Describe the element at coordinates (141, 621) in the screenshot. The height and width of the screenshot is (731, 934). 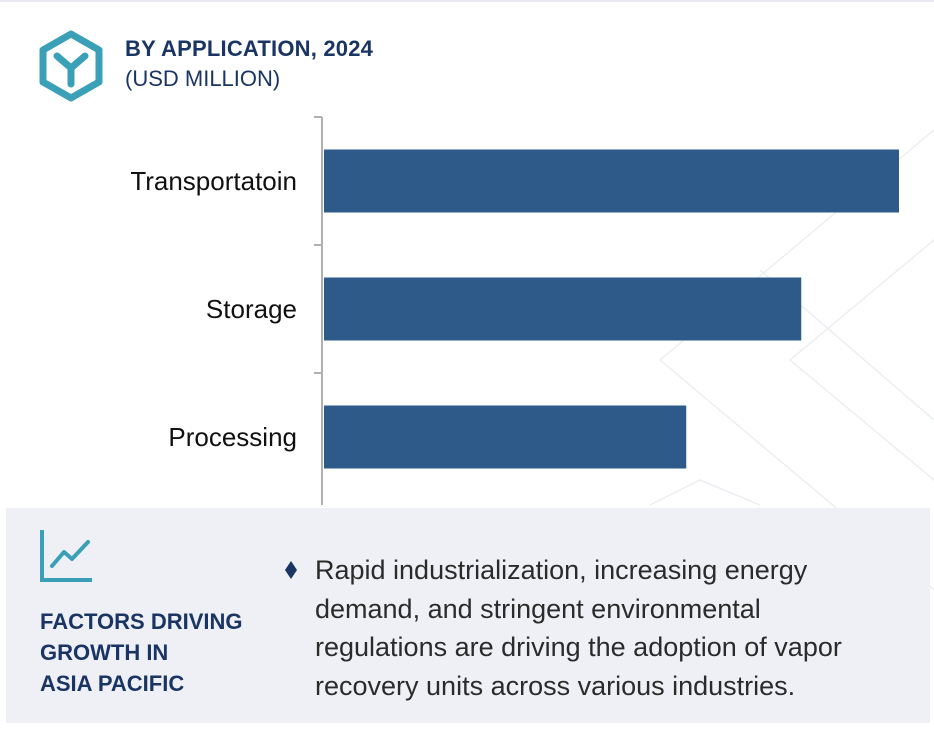
I see `factors-heading-line-1: FACTORS DRIVING` at that location.